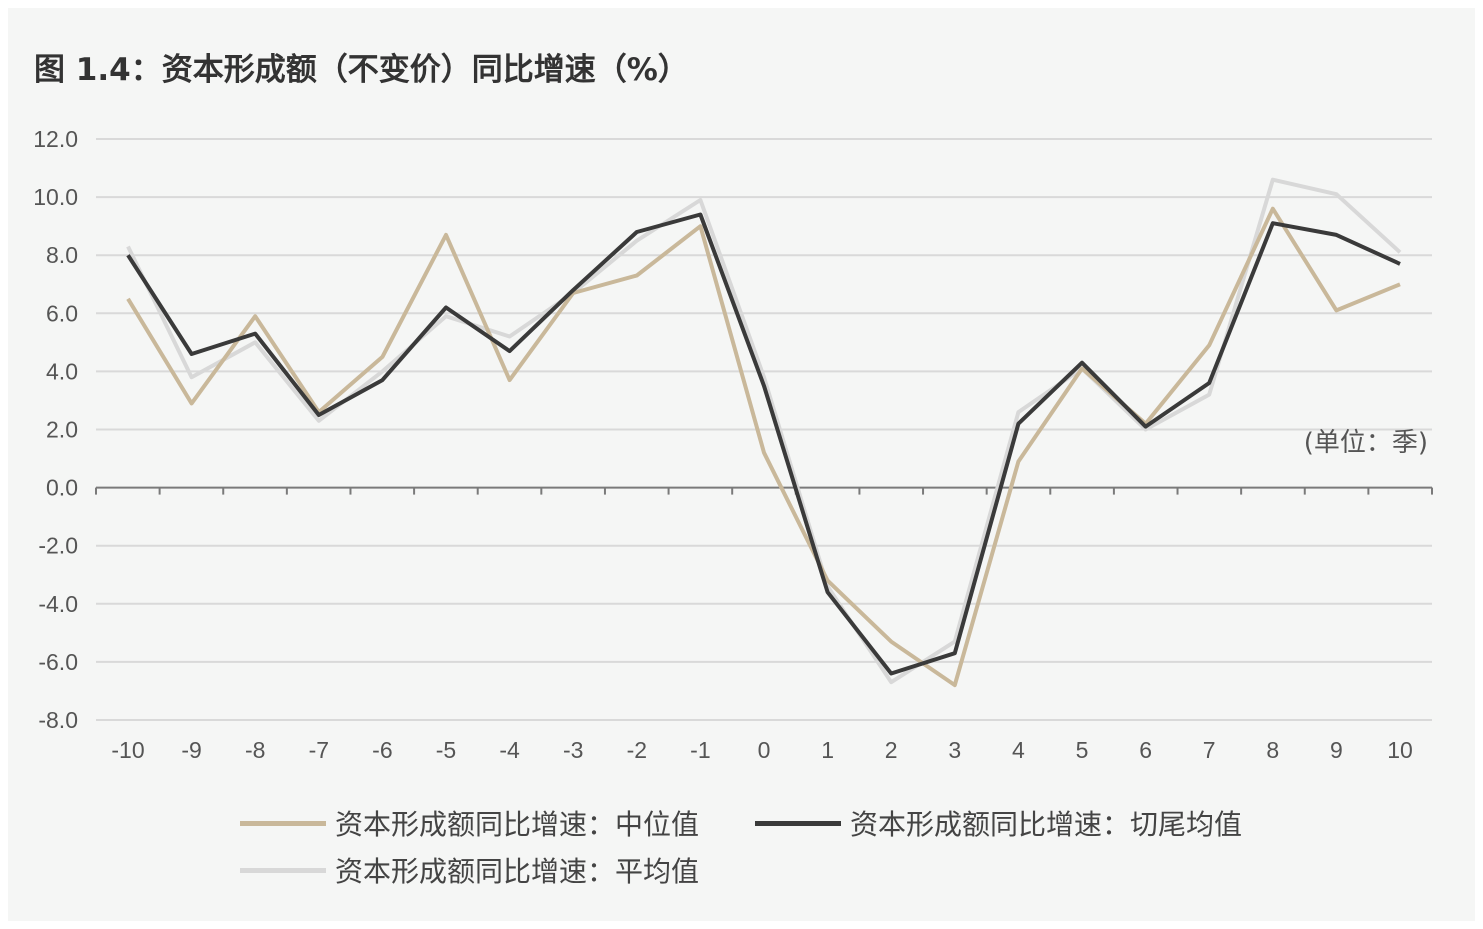  I want to click on unit-note: (单位：季), so click(1366, 443).